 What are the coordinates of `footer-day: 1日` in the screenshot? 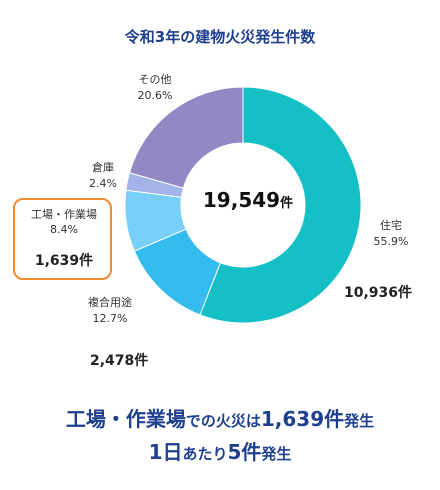 It's located at (165, 452).